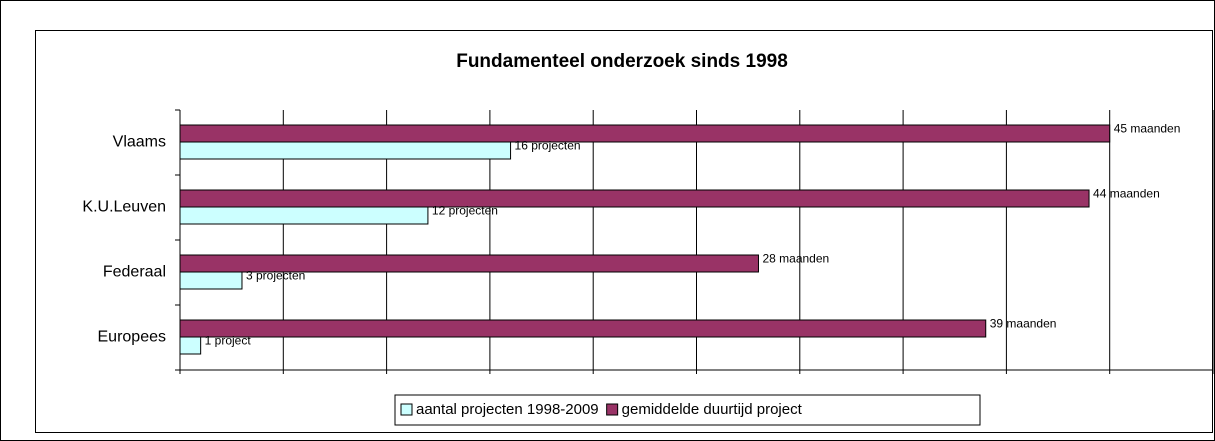 This screenshot has height=441, width=1215. I want to click on y-tick-label: Vlaams, so click(139, 142).